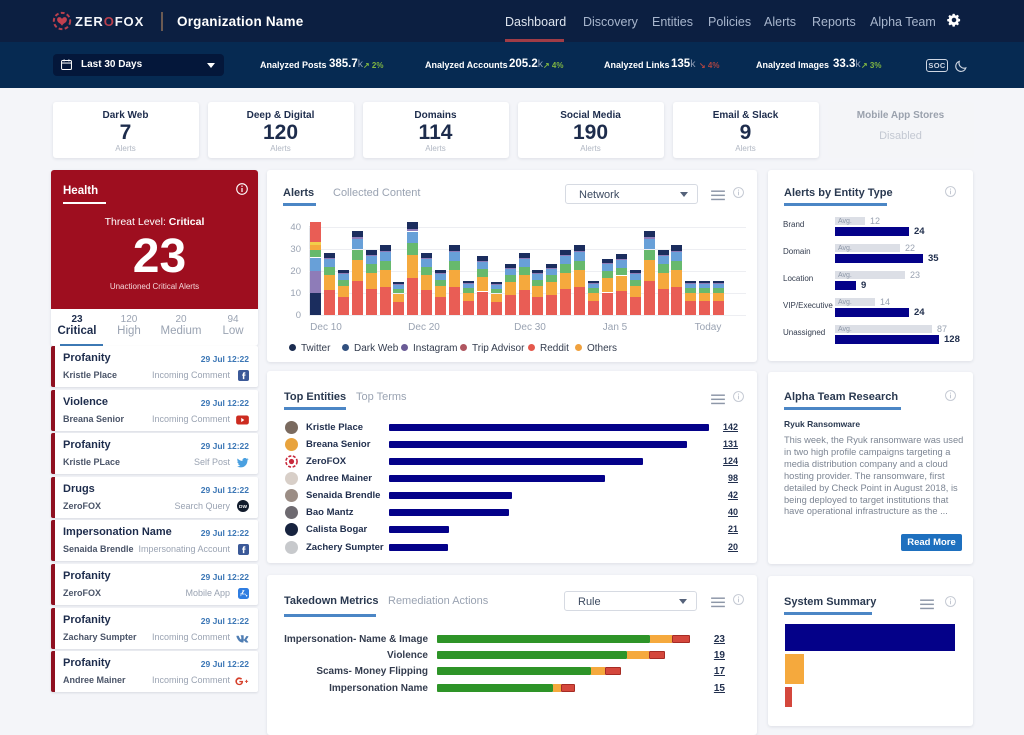 The width and height of the screenshot is (1024, 735). I want to click on svg-text: DW, so click(243, 507).